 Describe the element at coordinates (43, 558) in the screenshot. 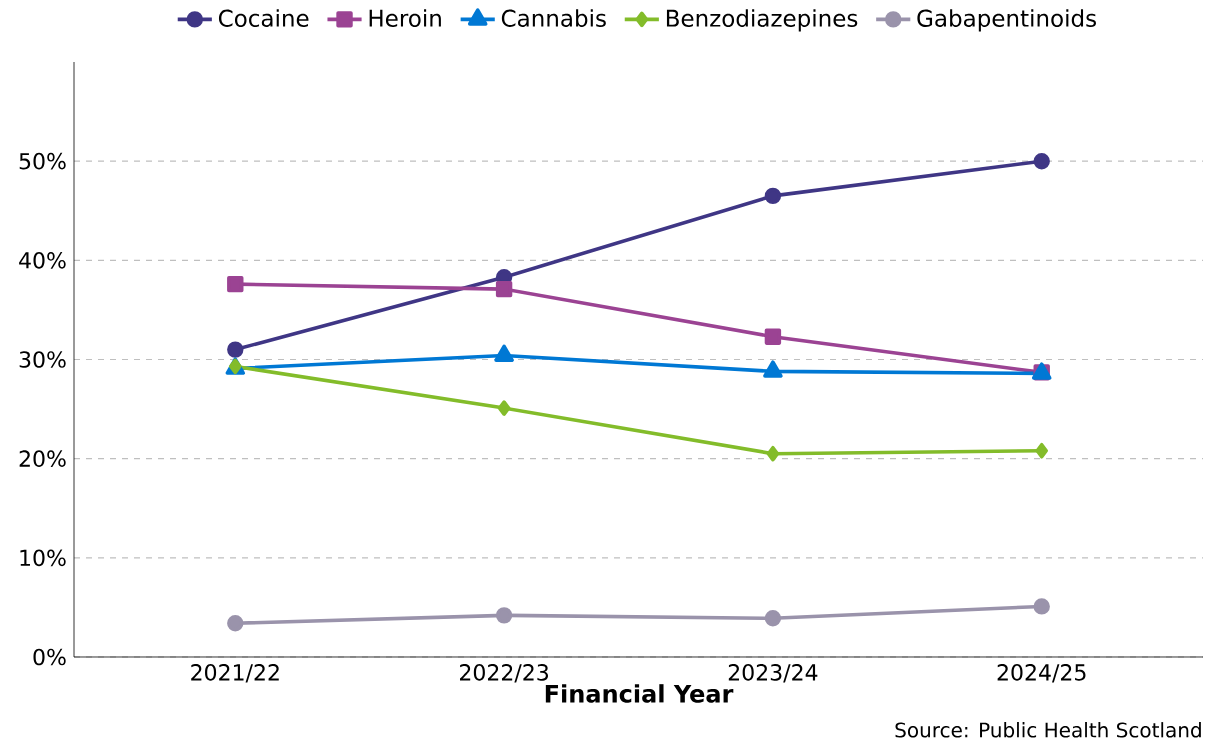

I see `y-tick-label: 10%` at that location.